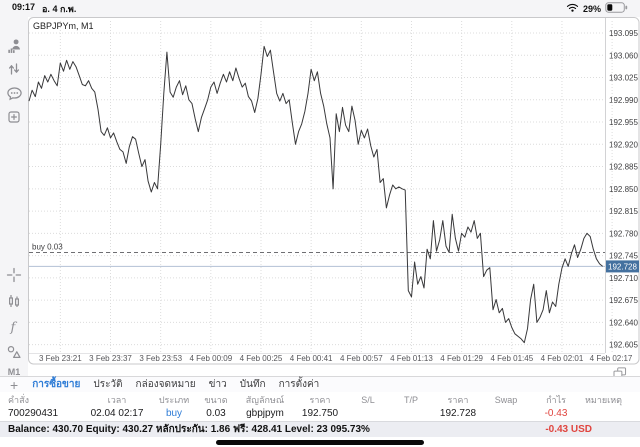 This screenshot has width=640, height=447. What do you see at coordinates (14, 372) in the screenshot?
I see `timeframe-button: M1` at bounding box center [14, 372].